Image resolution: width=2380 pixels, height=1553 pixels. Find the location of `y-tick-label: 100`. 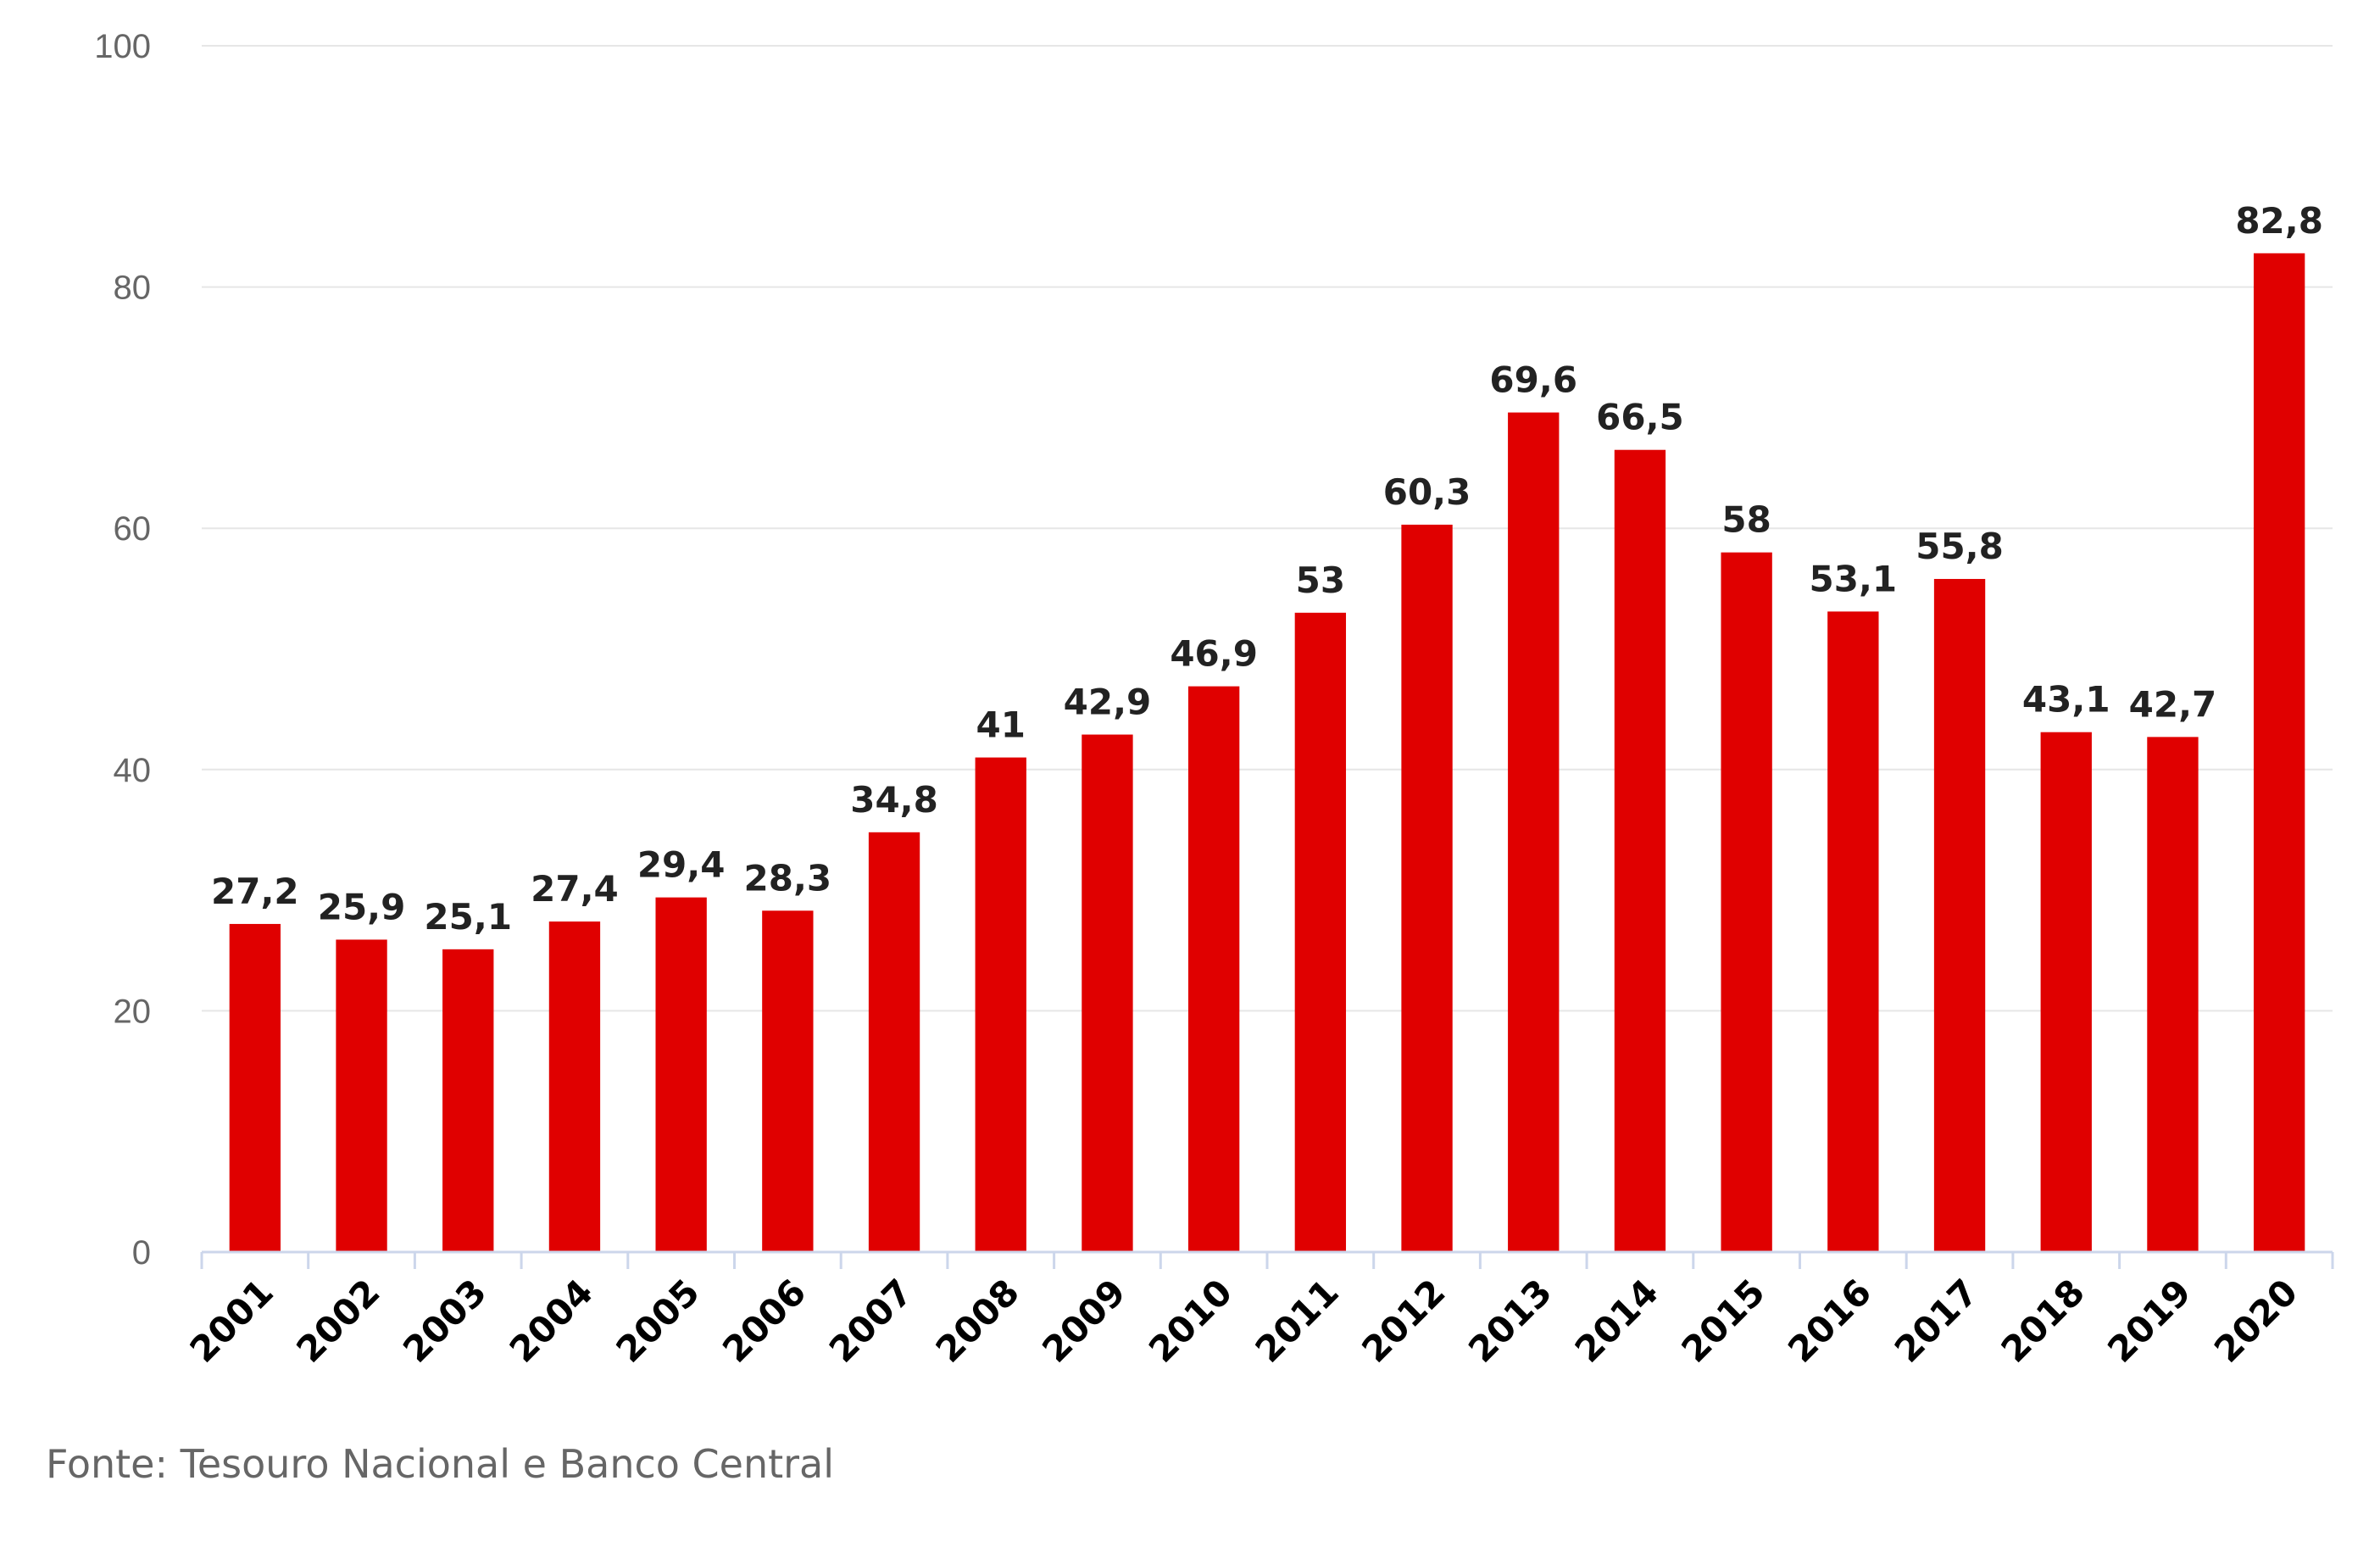

y-tick-label: 100 is located at coordinates (122, 46).